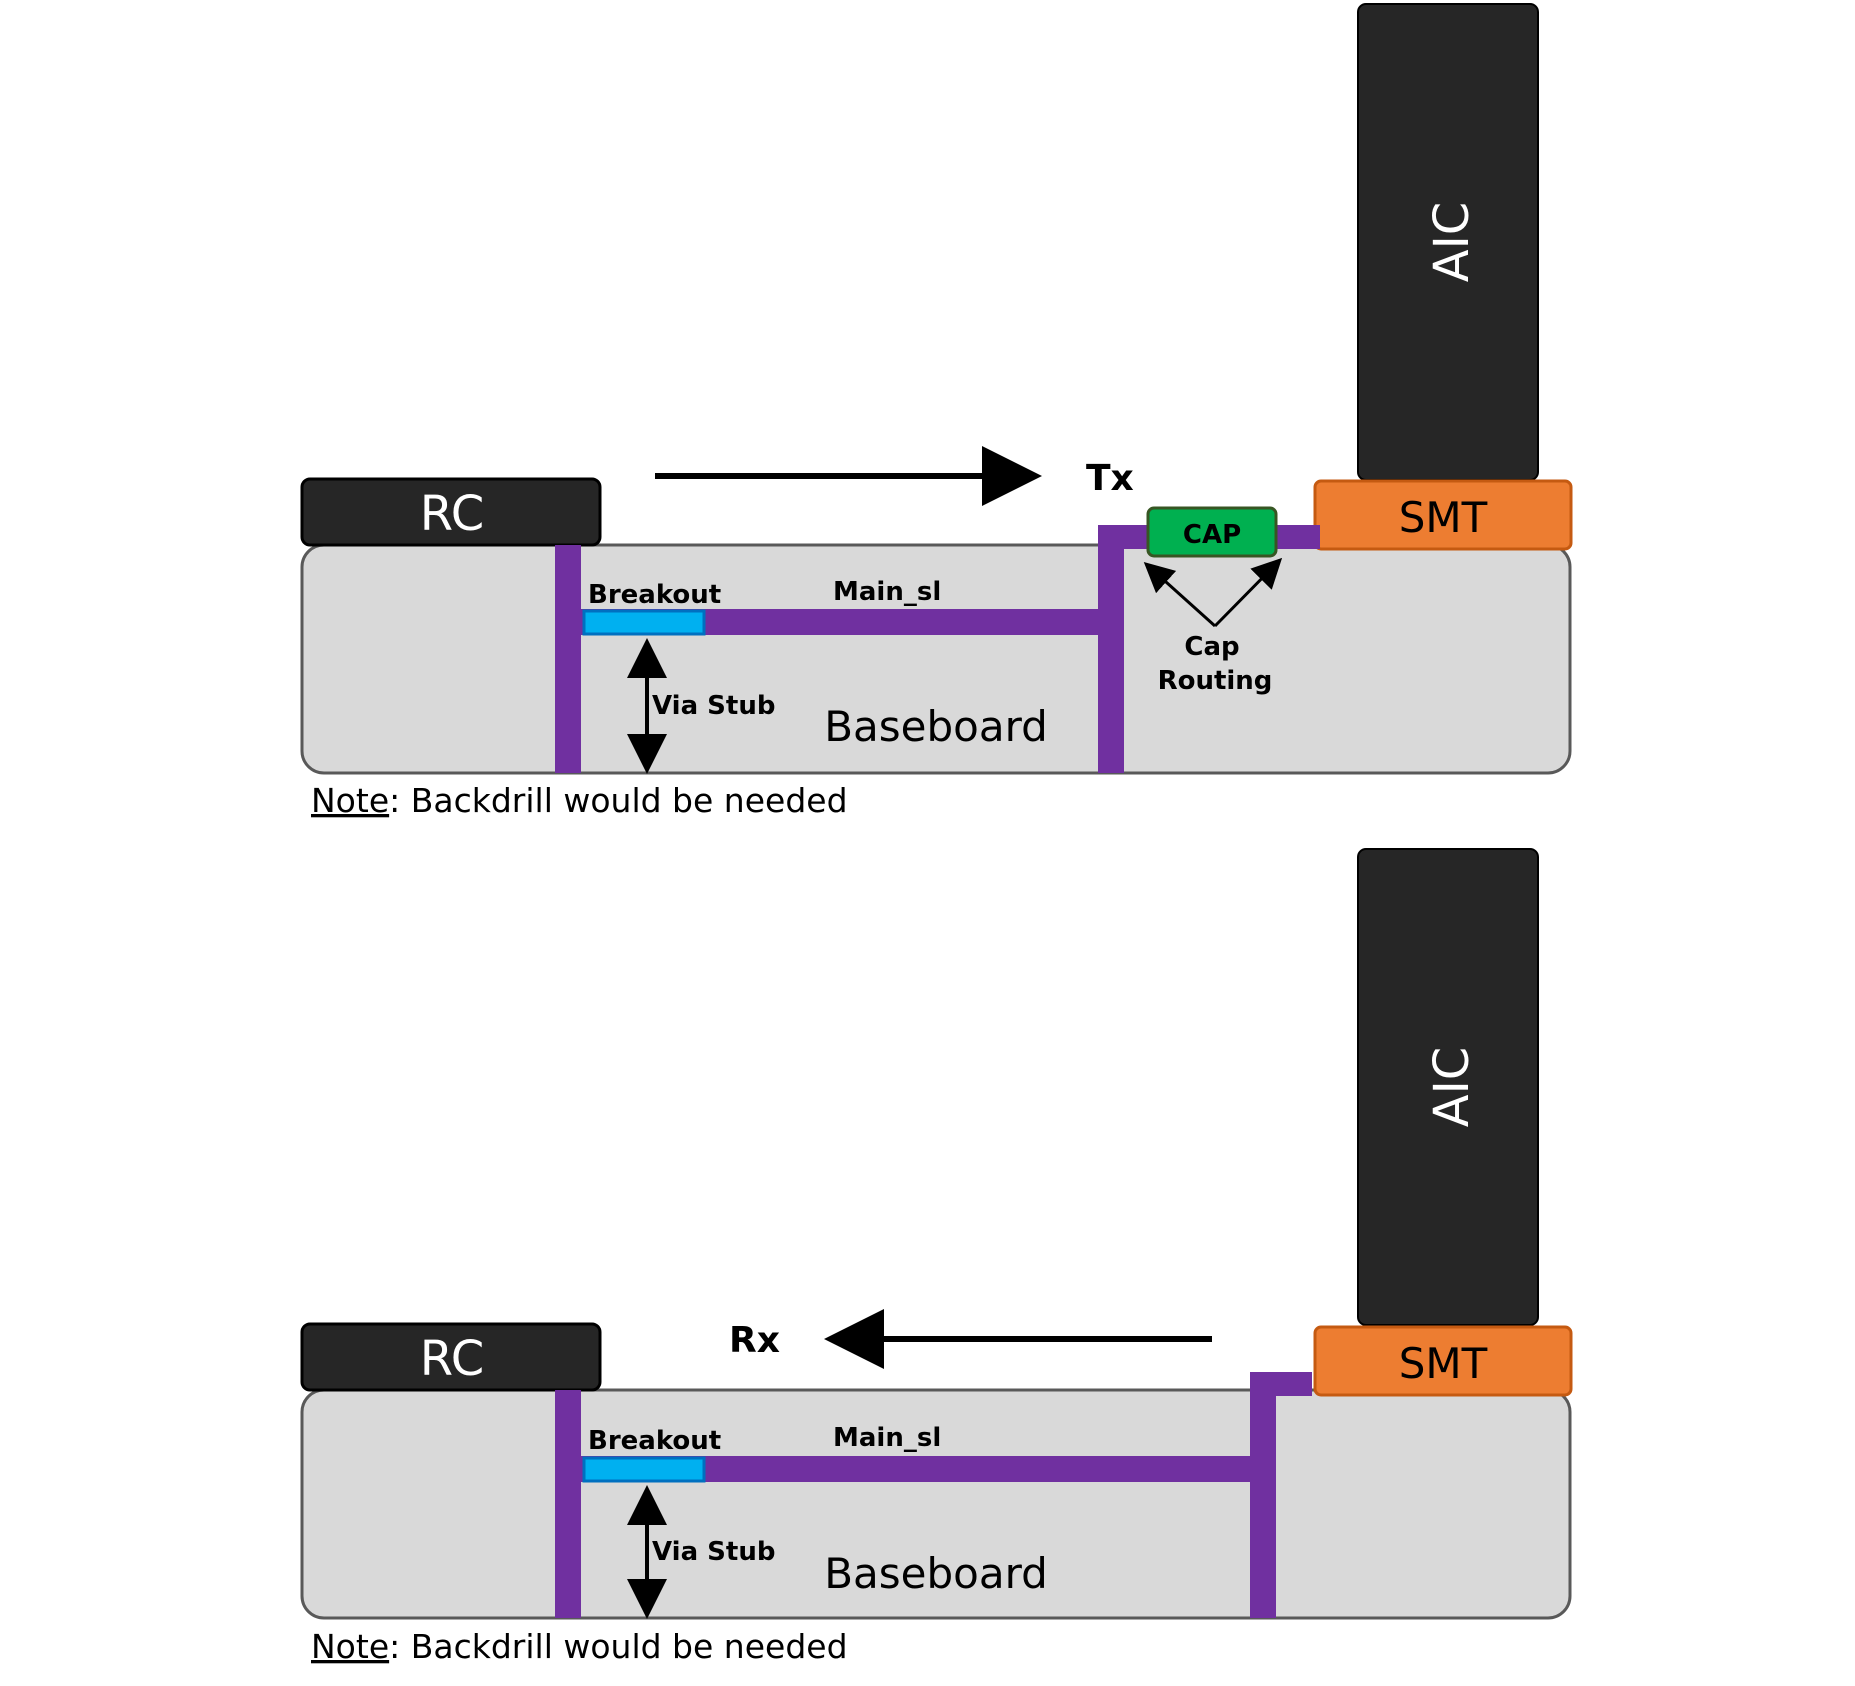 This screenshot has height=1686, width=1855. What do you see at coordinates (1215, 681) in the screenshot?
I see `tx-cap-routing-label-line2: Routing` at bounding box center [1215, 681].